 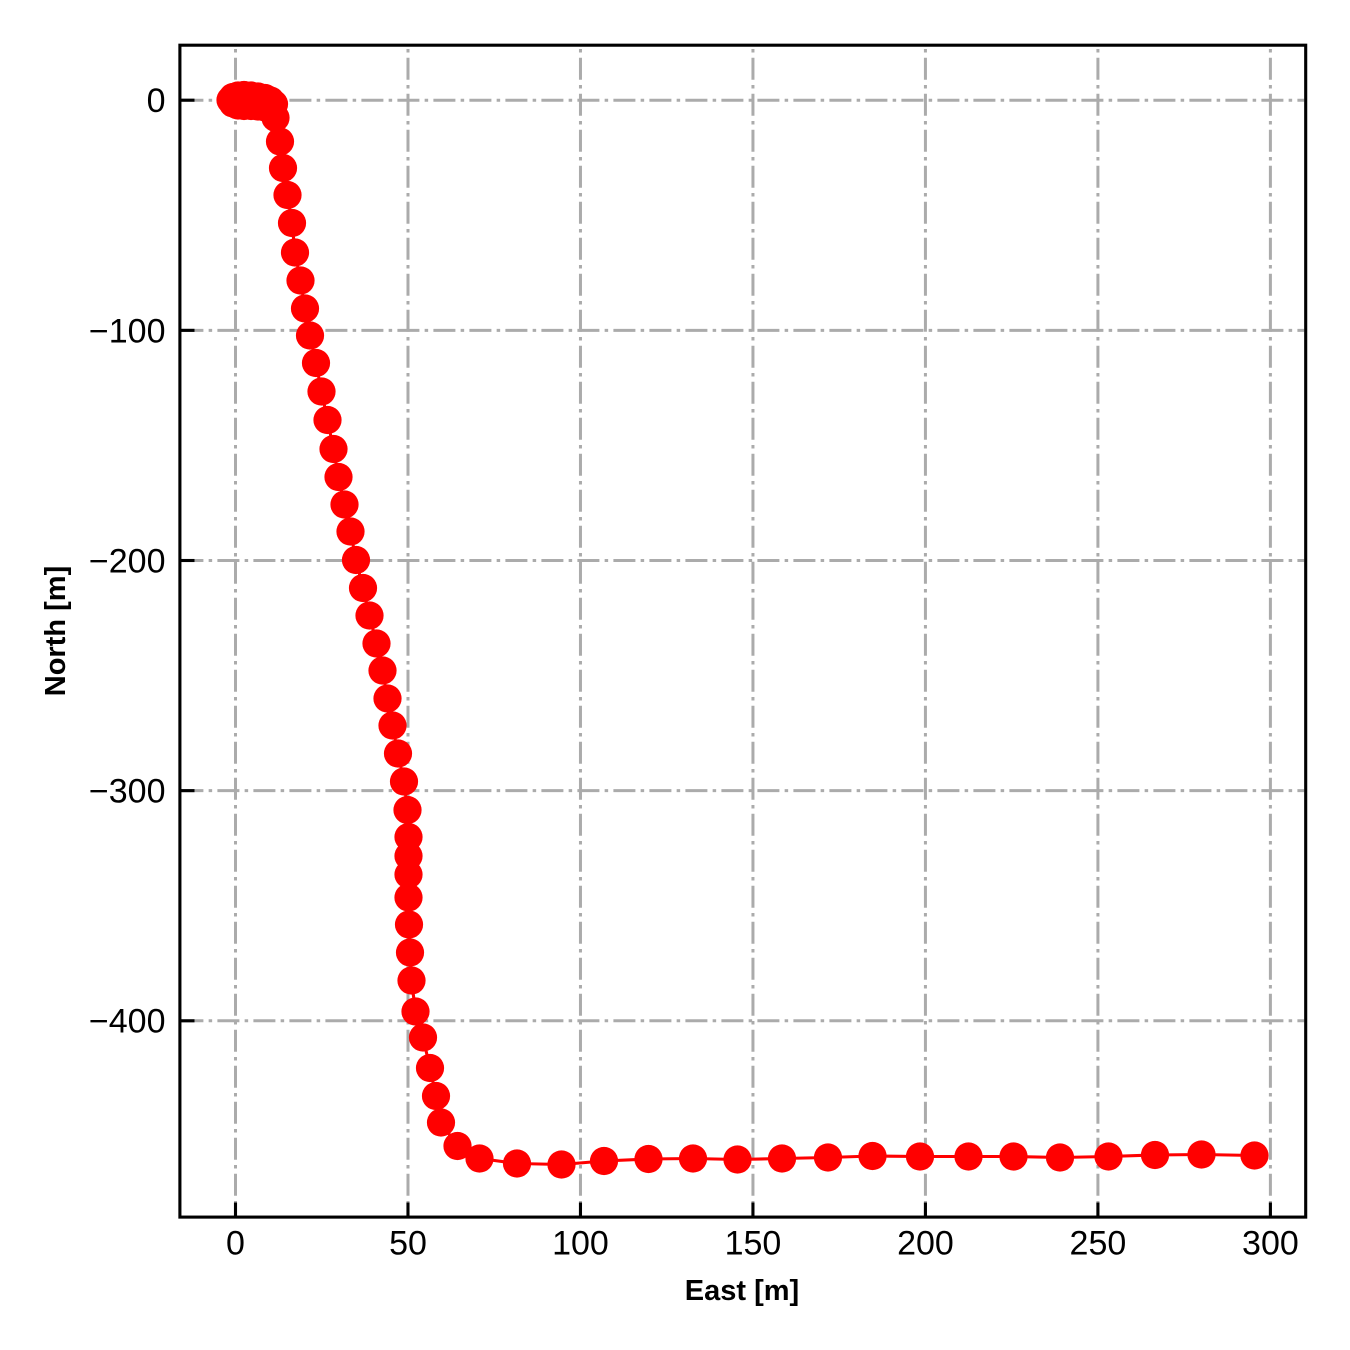 What do you see at coordinates (753, 1244) in the screenshot?
I see `svg-text: 150` at bounding box center [753, 1244].